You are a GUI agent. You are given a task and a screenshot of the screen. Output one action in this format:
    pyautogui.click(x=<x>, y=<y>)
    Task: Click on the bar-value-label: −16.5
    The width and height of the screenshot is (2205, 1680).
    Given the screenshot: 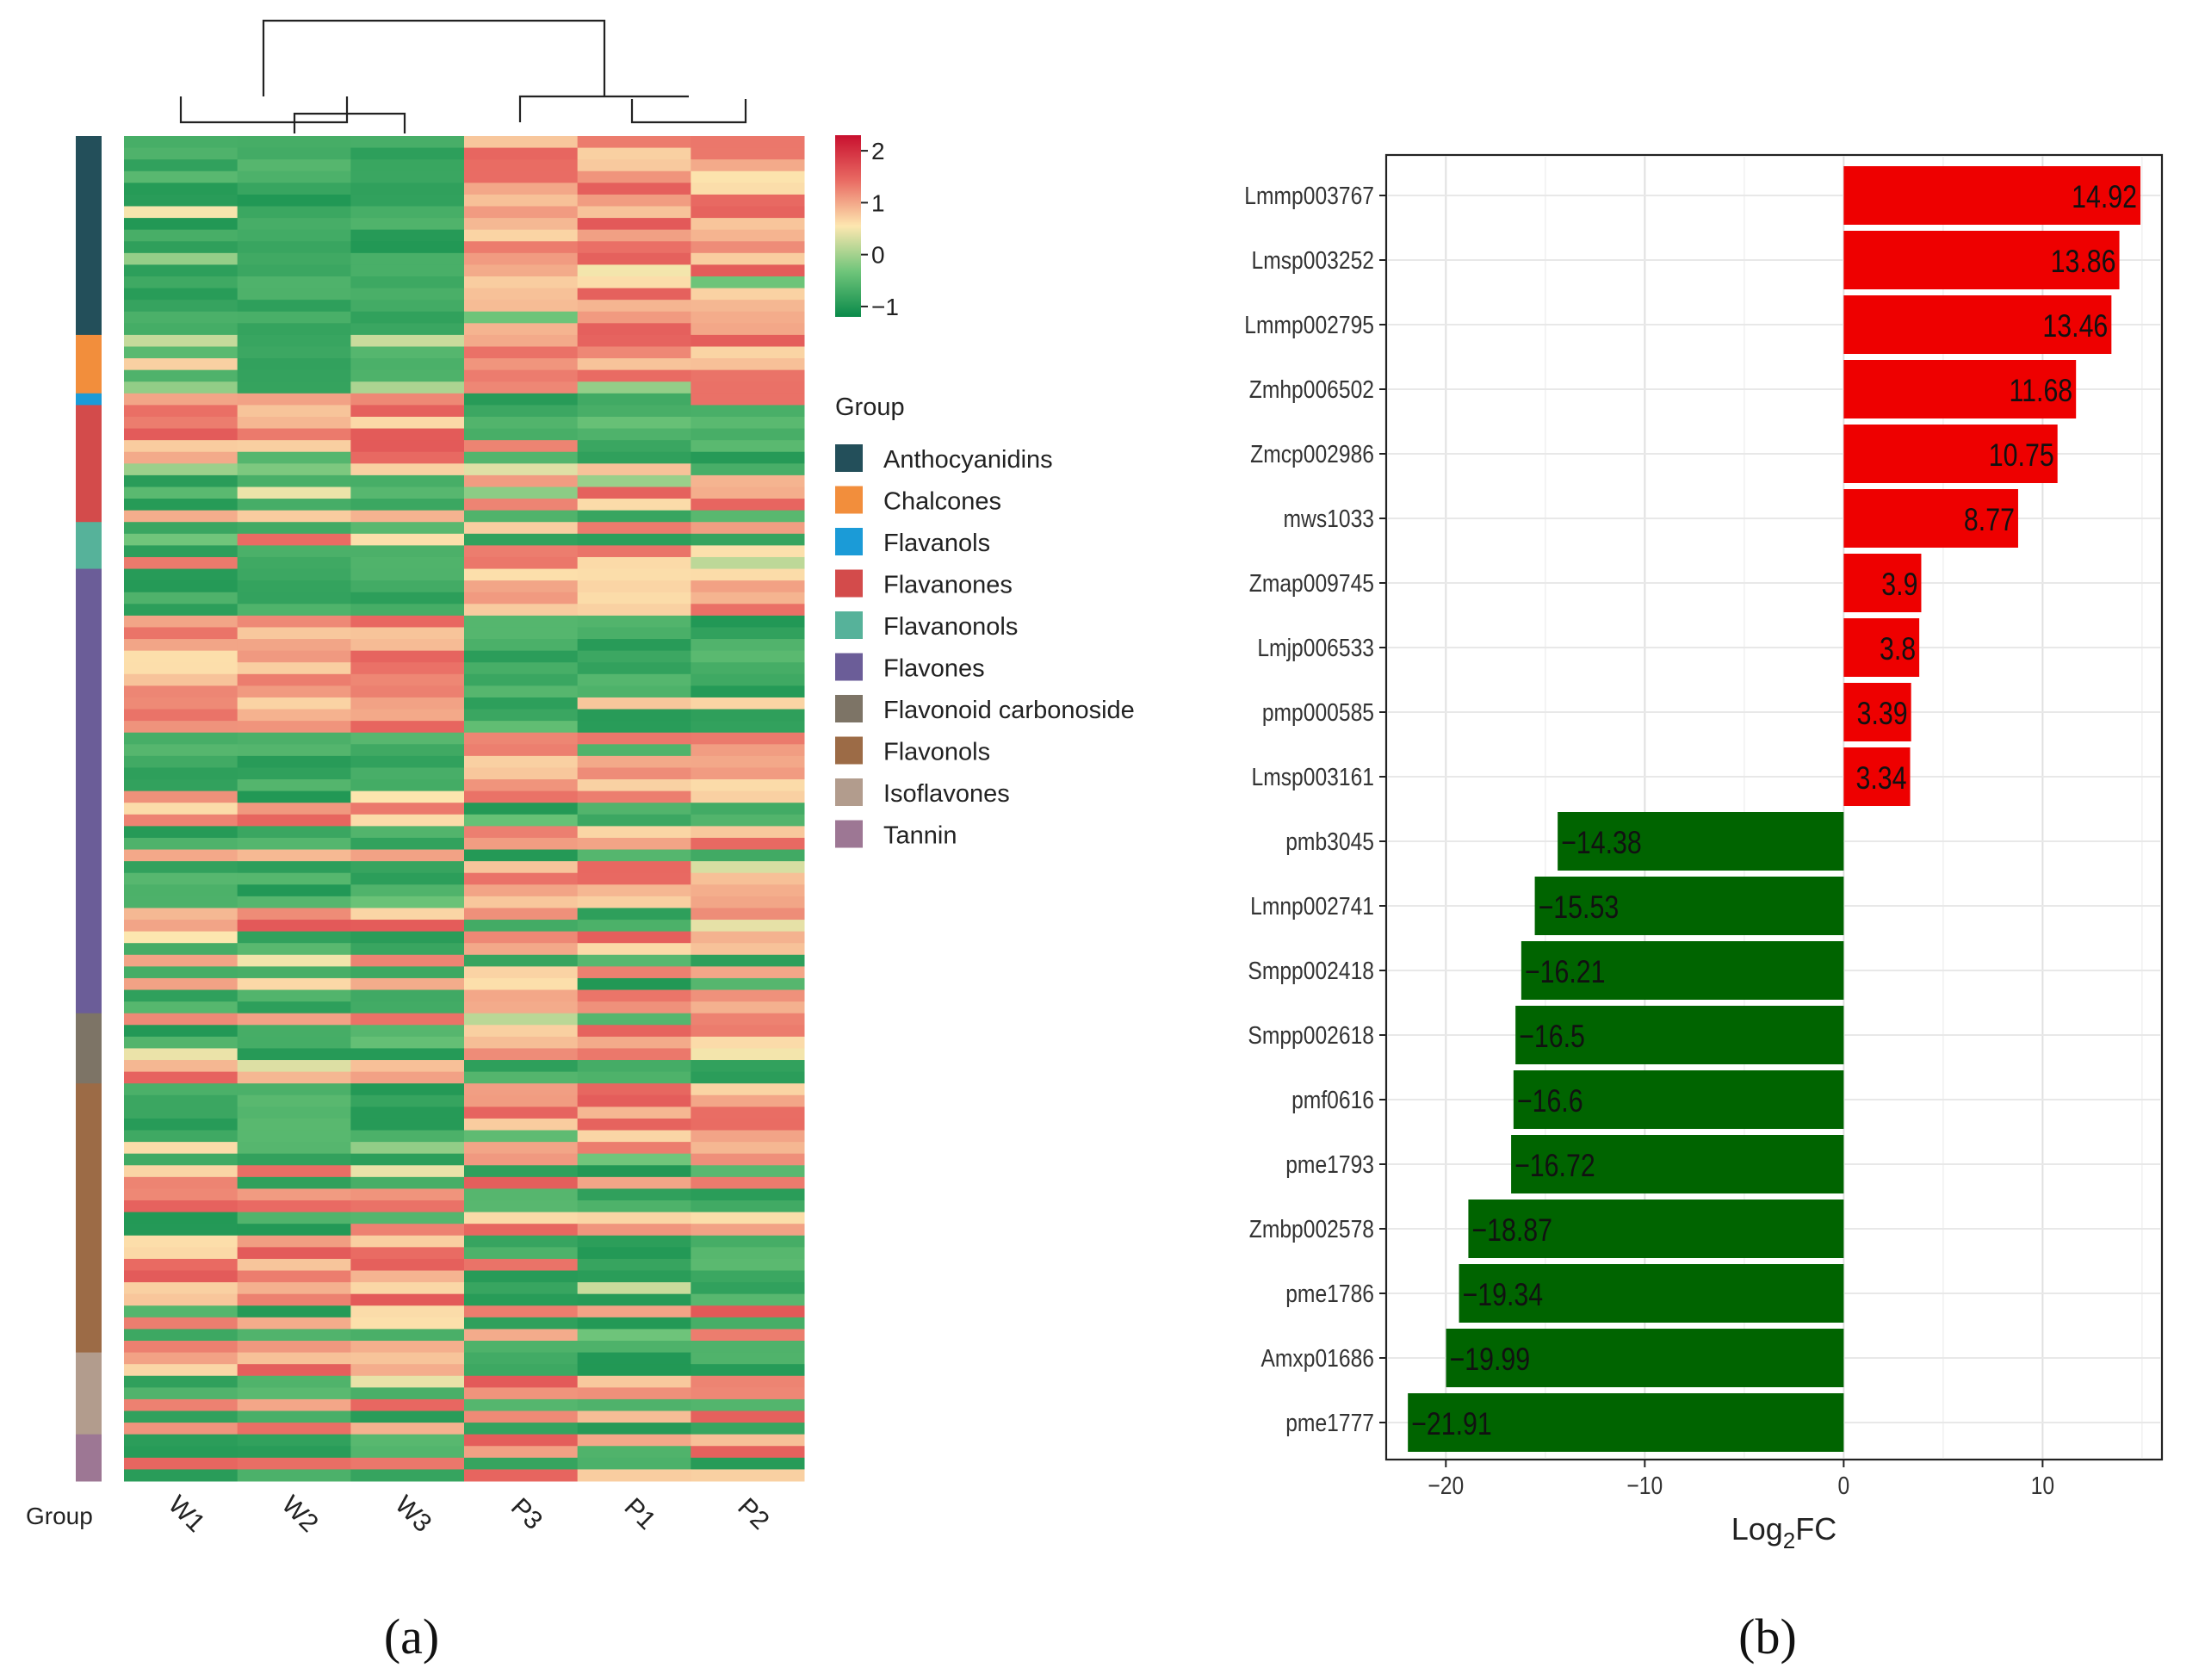 What is the action you would take?
    pyautogui.click(x=1552, y=1037)
    